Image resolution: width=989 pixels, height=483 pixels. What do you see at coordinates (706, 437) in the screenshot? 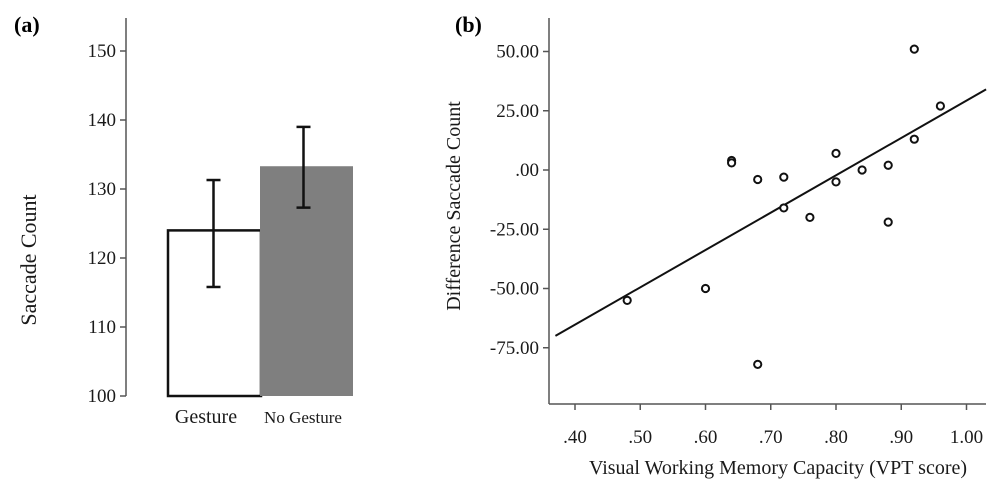
I see `panel-b-x-tick-label: .60` at bounding box center [706, 437].